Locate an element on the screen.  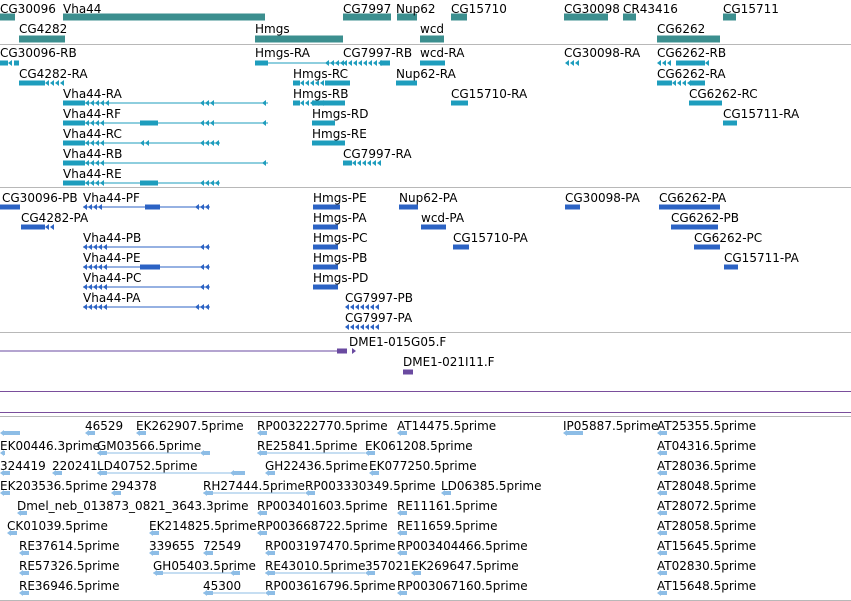
protein-label: CG6262-PC is located at coordinates (728, 238).